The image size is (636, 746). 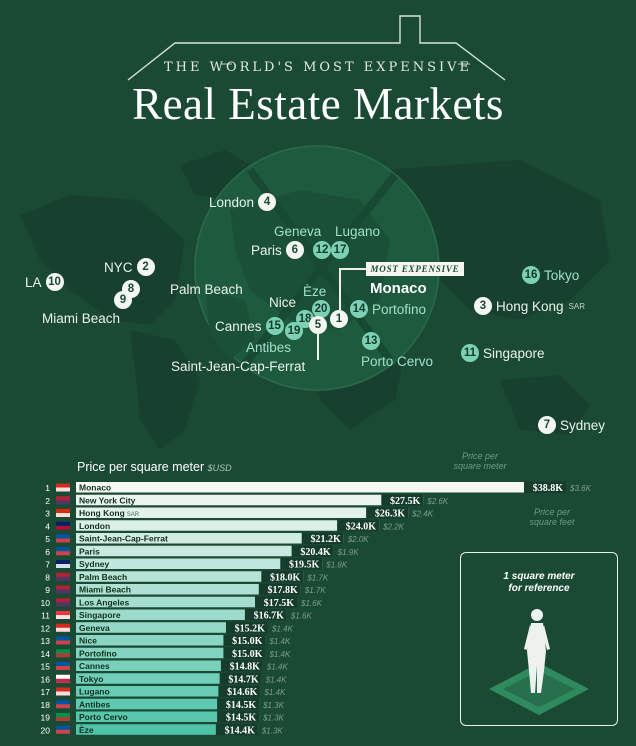 I want to click on bar-category-label: Geneva, so click(x=94, y=628).